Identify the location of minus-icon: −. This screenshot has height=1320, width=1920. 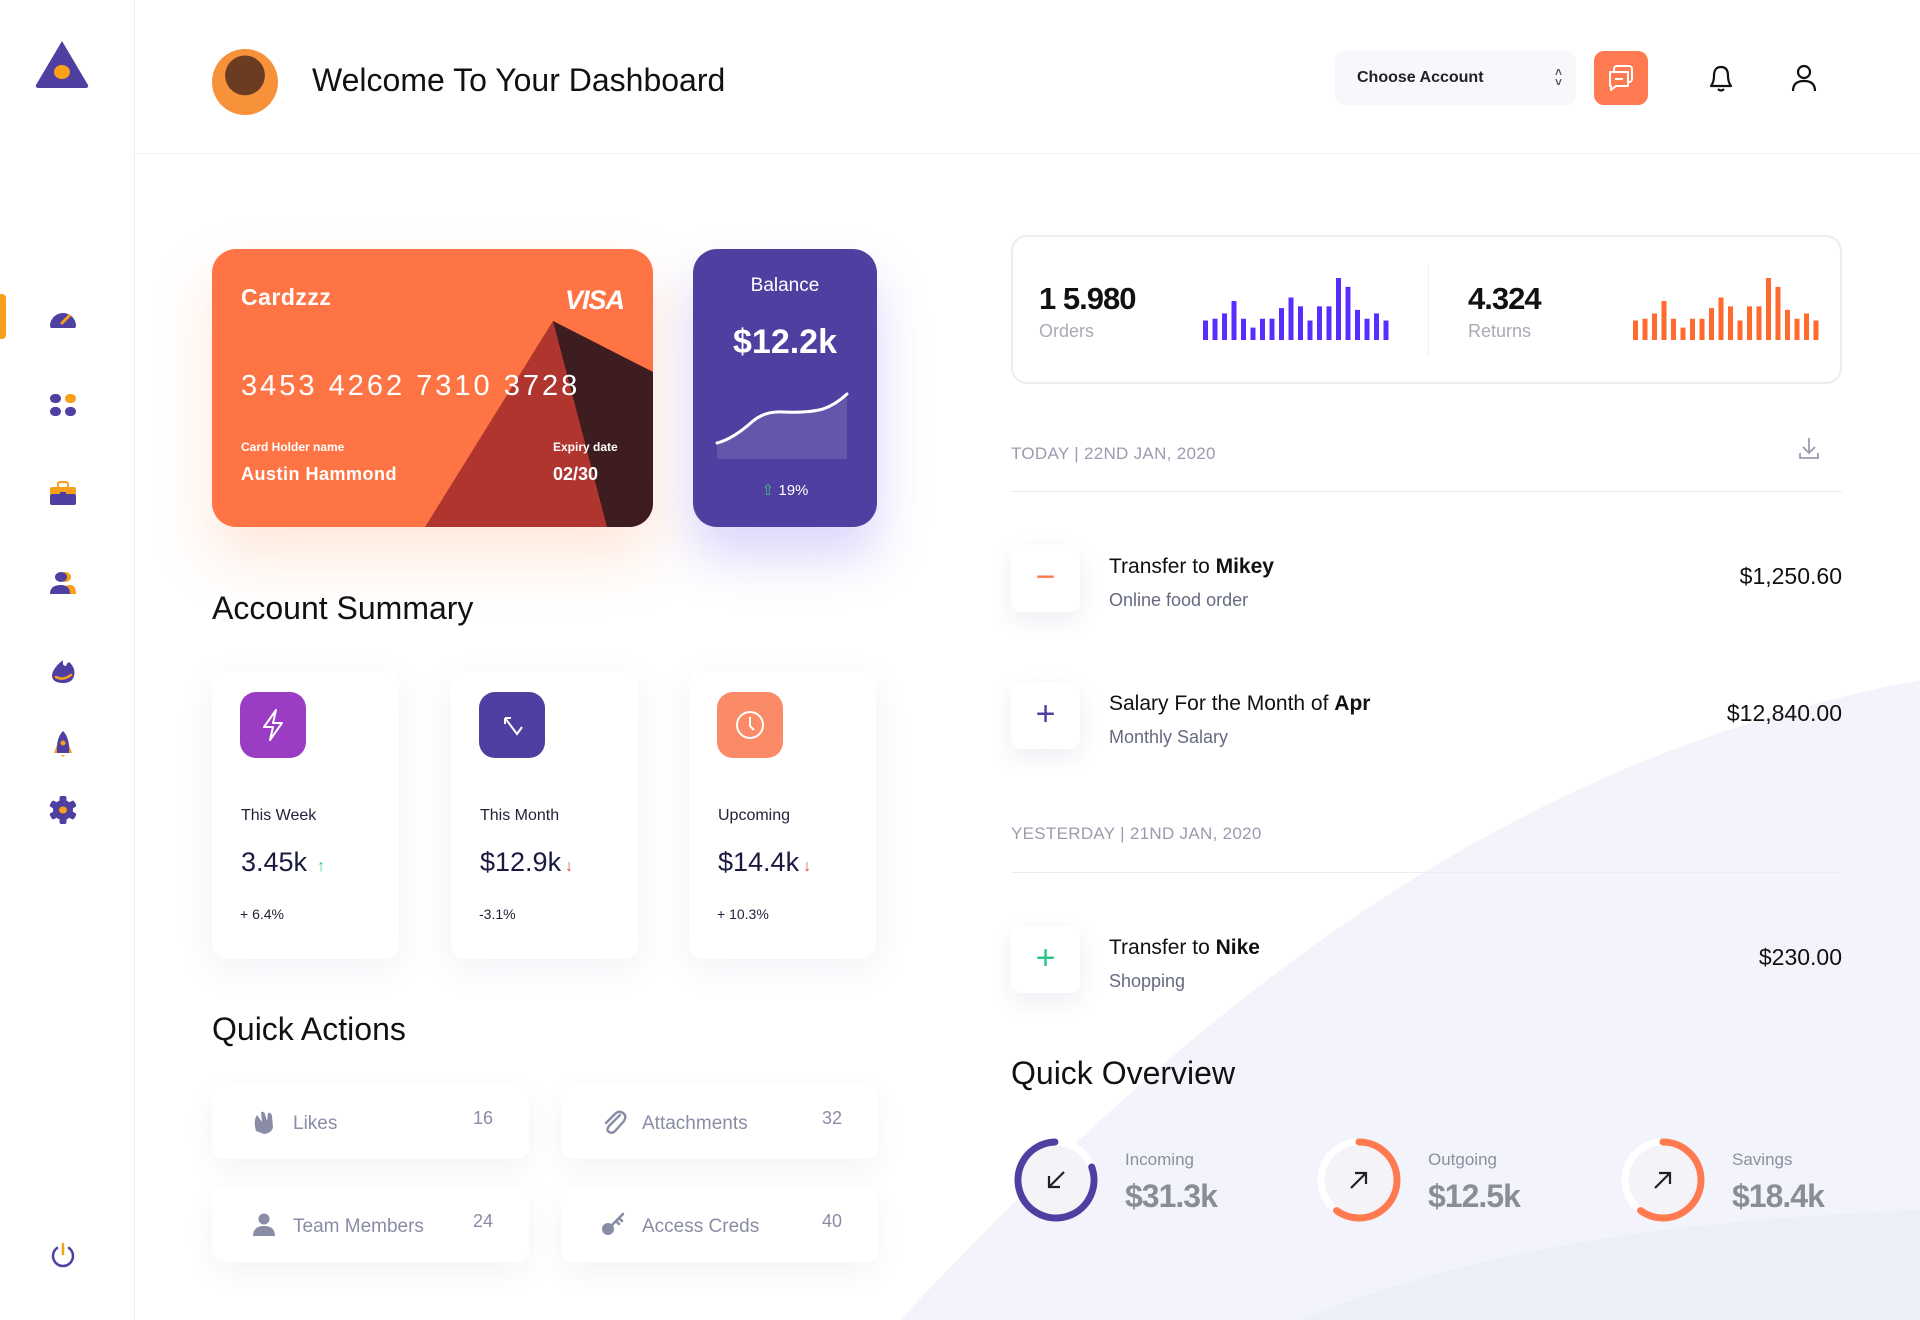
(1045, 578).